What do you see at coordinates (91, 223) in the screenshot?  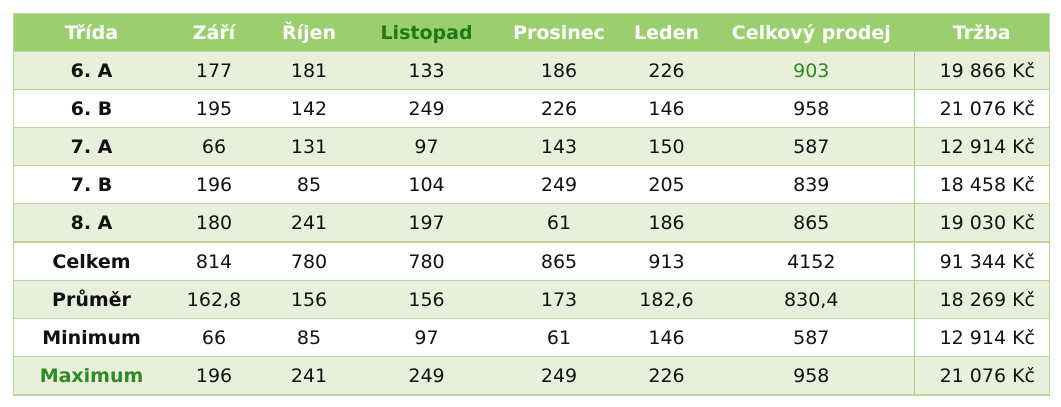 I see `row-label: 8. A` at bounding box center [91, 223].